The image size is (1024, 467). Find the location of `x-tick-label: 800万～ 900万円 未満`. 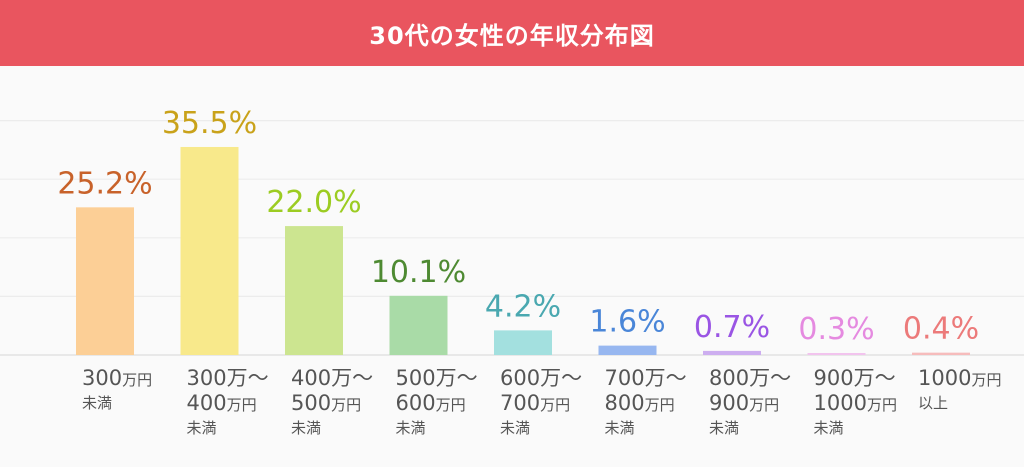

x-tick-label: 800万～ 900万円 未満 is located at coordinates (750, 401).